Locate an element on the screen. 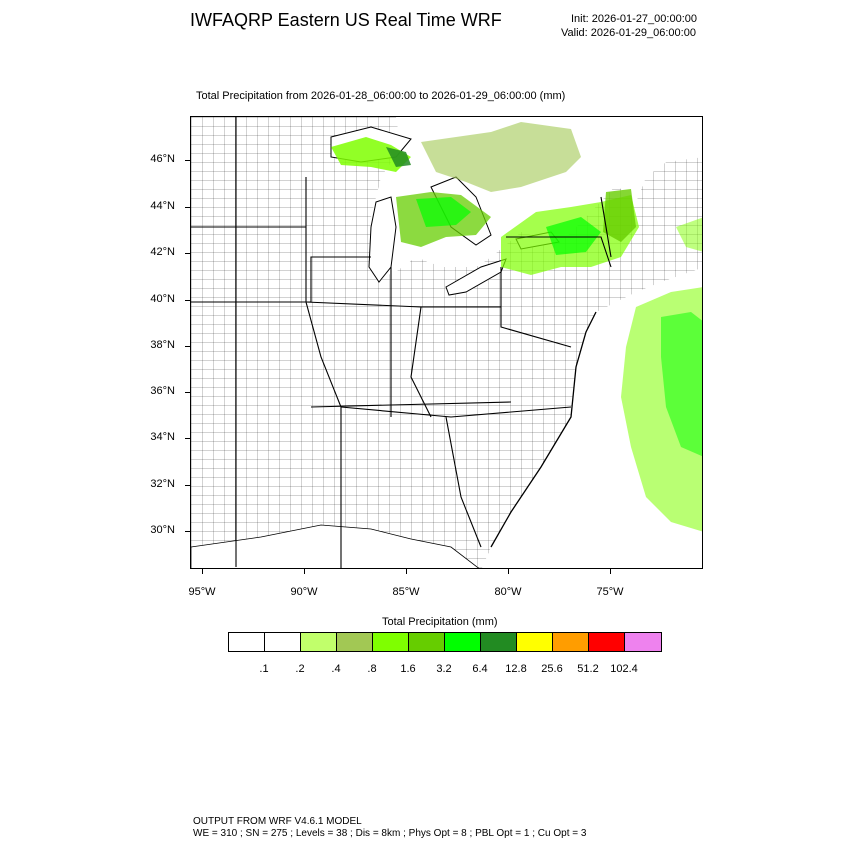  precip-northern-michigan-core is located at coordinates (443, 212).